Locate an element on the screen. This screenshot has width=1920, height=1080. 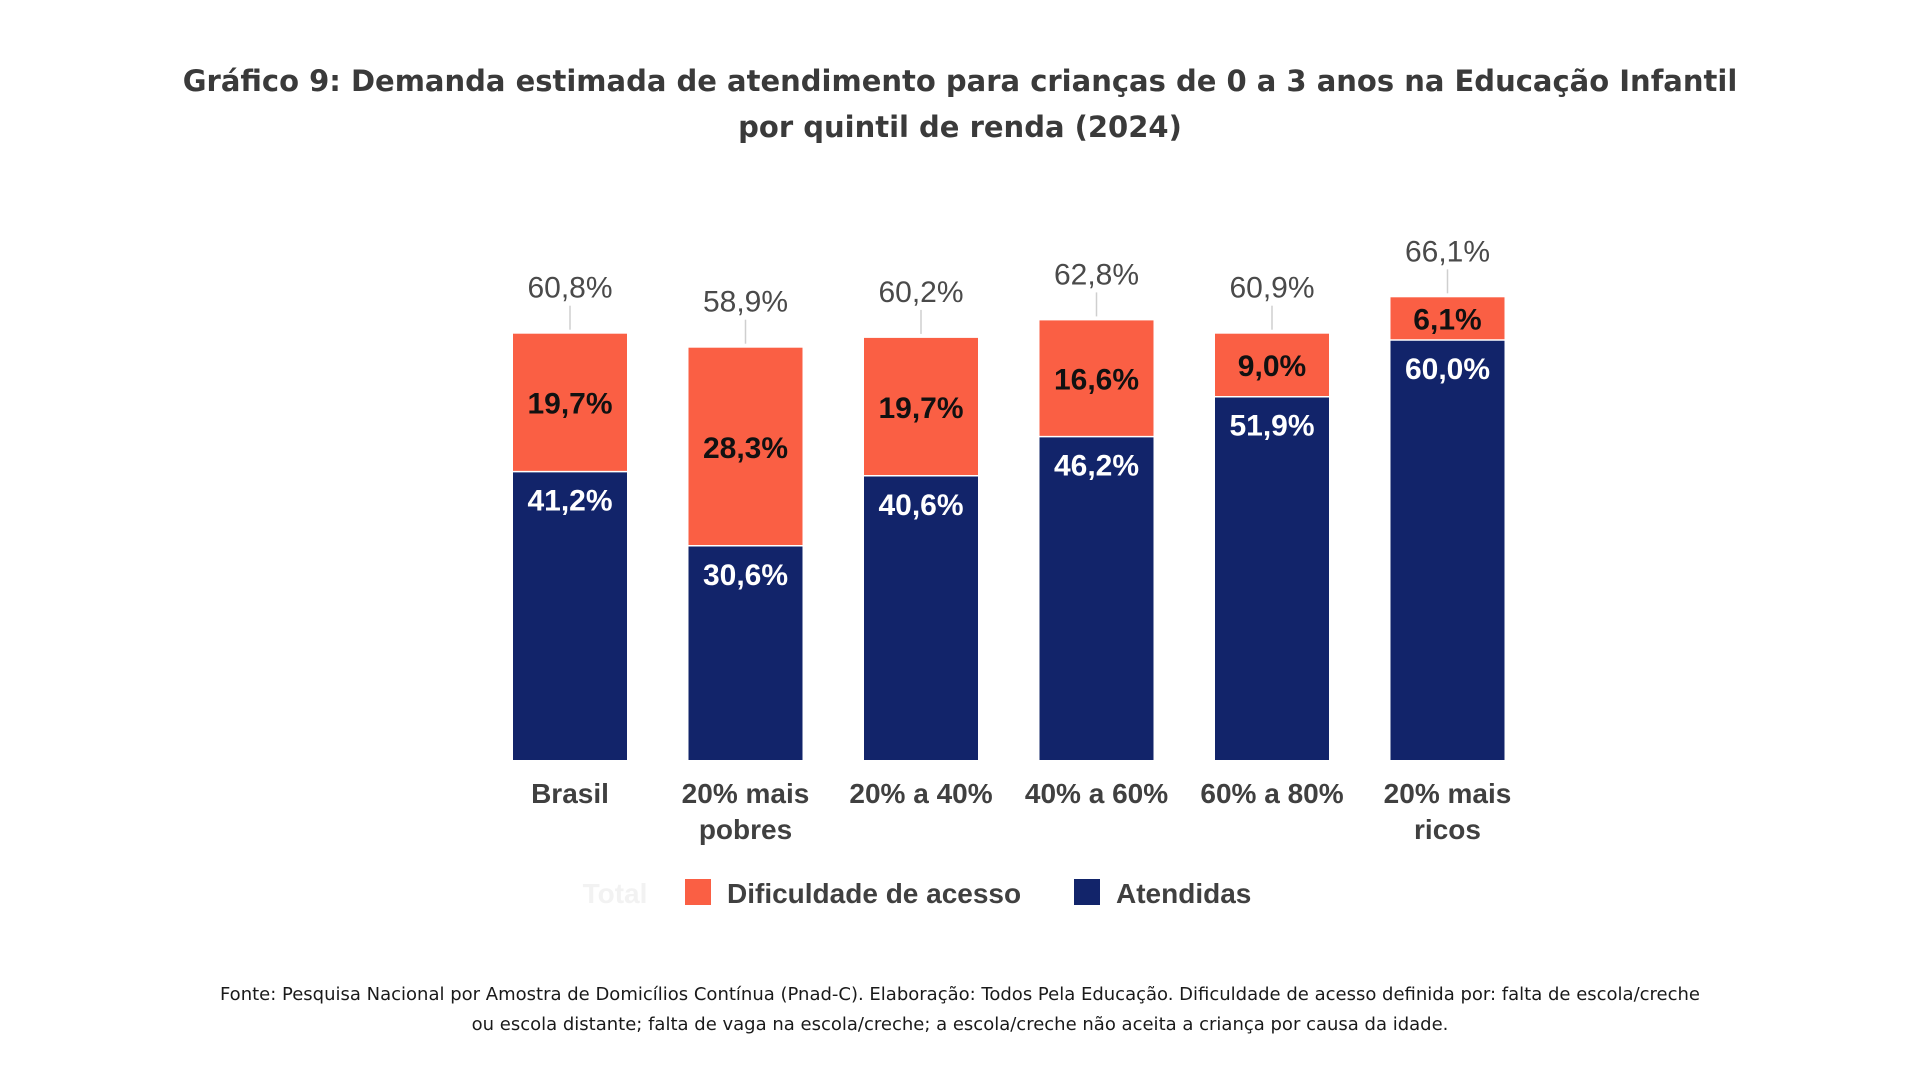
label-atendidas-1: 30,6% is located at coordinates (745, 575).